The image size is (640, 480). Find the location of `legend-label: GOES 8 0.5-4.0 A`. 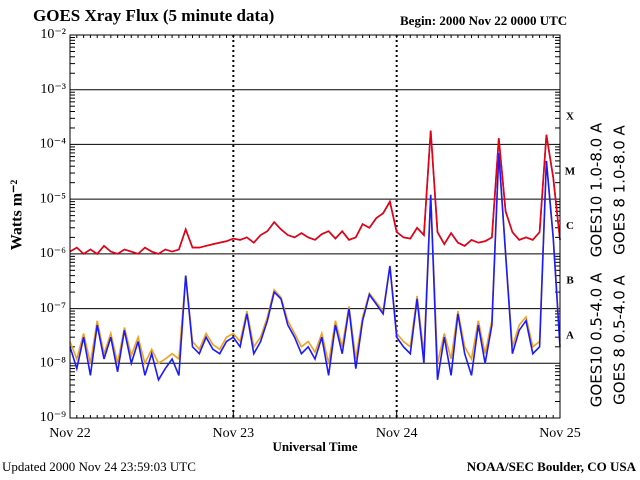

legend-label: GOES 8 0.5-4.0 A is located at coordinates (620, 339).